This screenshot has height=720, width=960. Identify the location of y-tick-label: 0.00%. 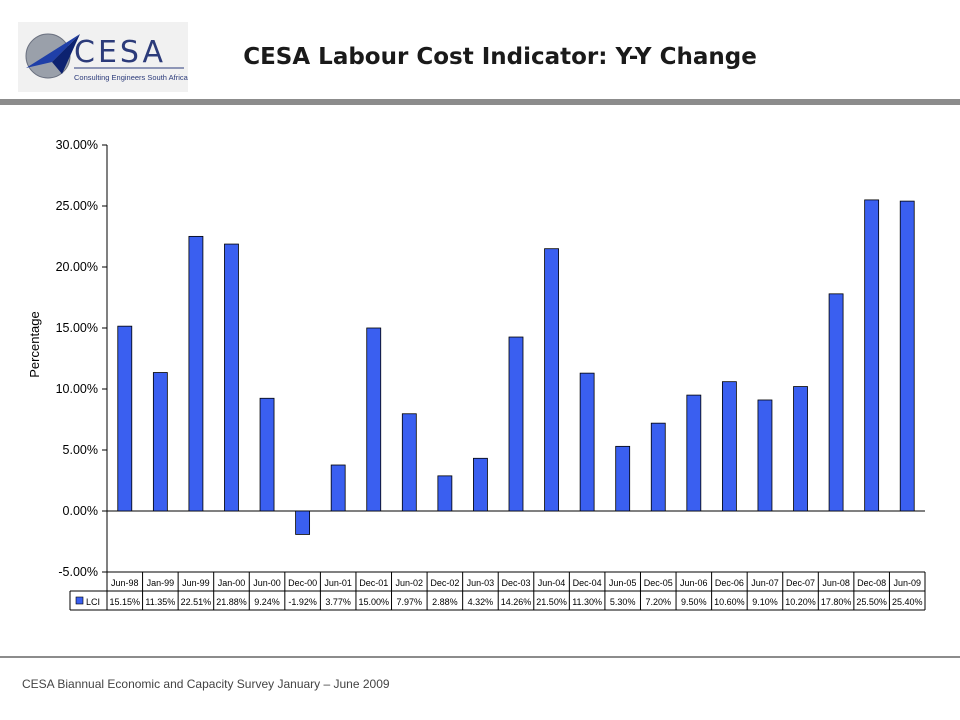
(80, 511).